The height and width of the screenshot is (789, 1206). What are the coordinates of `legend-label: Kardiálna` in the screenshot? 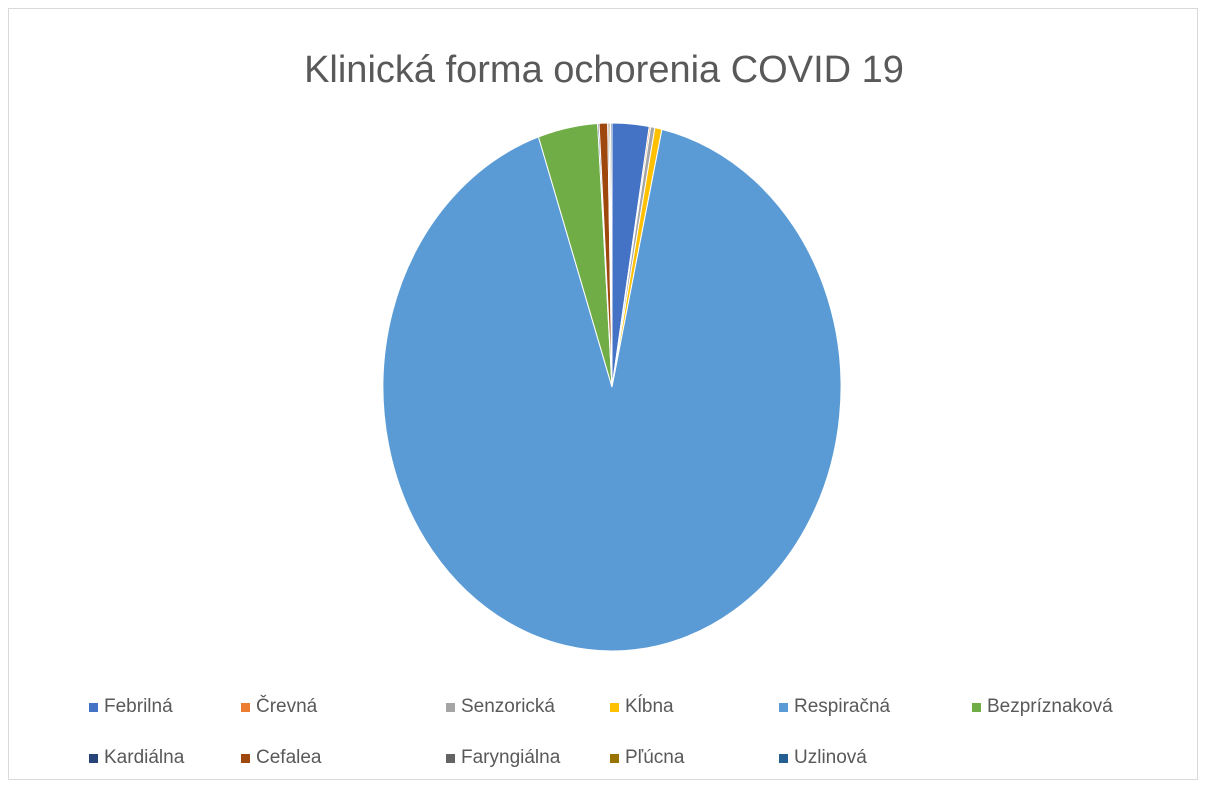 It's located at (144, 757).